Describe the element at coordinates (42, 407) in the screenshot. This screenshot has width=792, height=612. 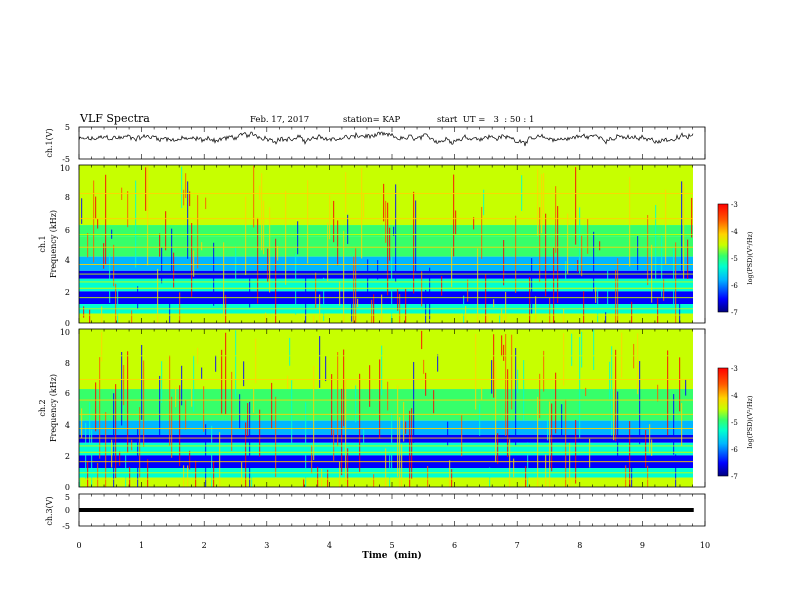
I see `ch2-ylabel-channel: ch.2` at that location.